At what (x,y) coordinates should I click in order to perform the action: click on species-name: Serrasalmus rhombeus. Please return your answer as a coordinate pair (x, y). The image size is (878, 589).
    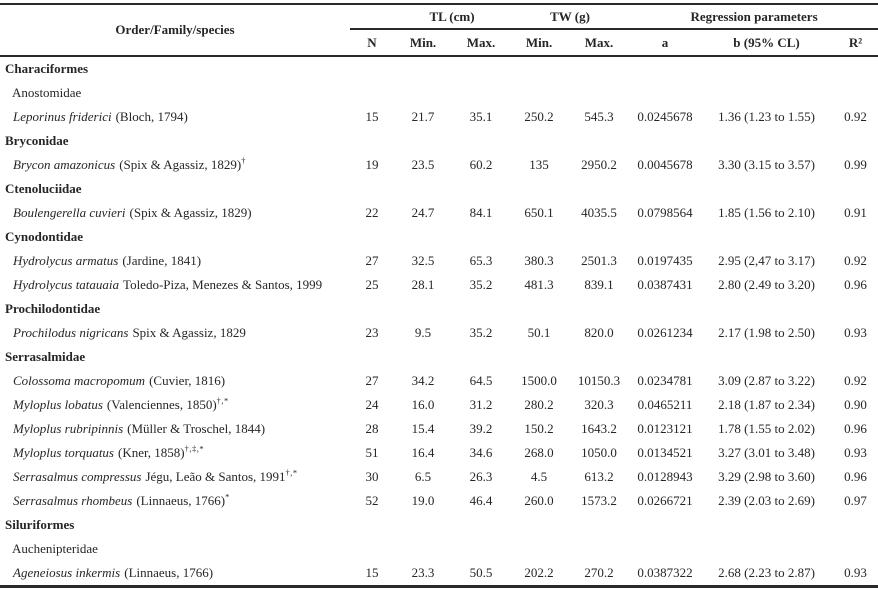
    Looking at the image, I should click on (73, 500).